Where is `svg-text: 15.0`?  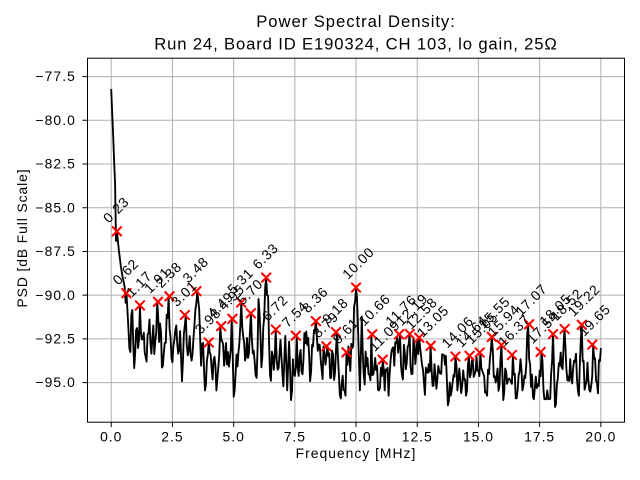
svg-text: 15.0 is located at coordinates (478, 437).